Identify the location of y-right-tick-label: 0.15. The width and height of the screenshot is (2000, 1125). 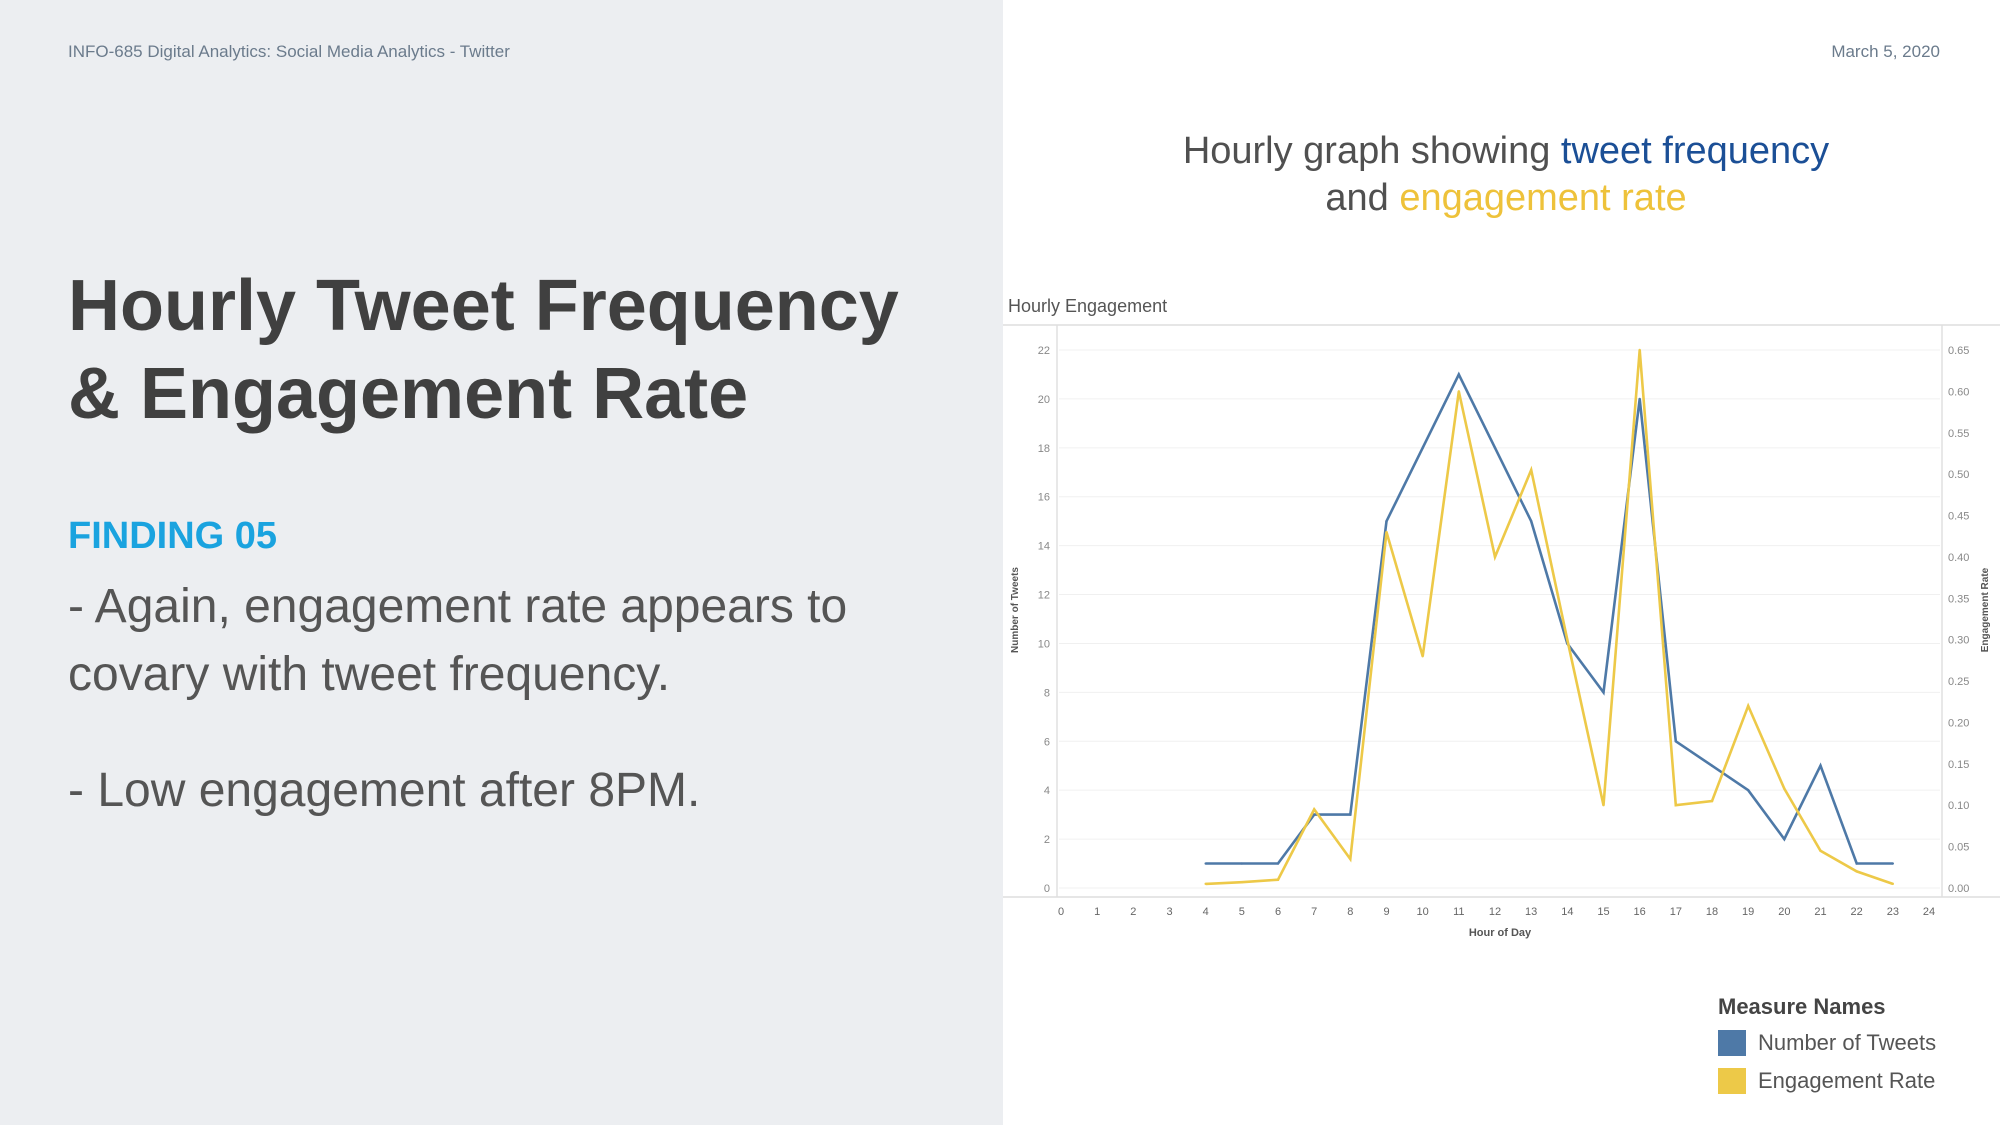
(1958, 765).